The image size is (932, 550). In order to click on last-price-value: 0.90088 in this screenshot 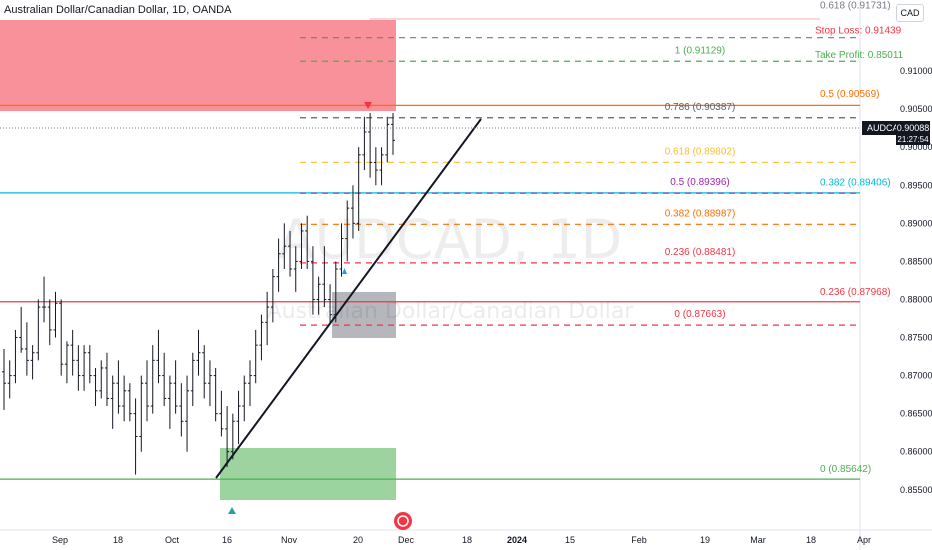, I will do `click(913, 128)`.